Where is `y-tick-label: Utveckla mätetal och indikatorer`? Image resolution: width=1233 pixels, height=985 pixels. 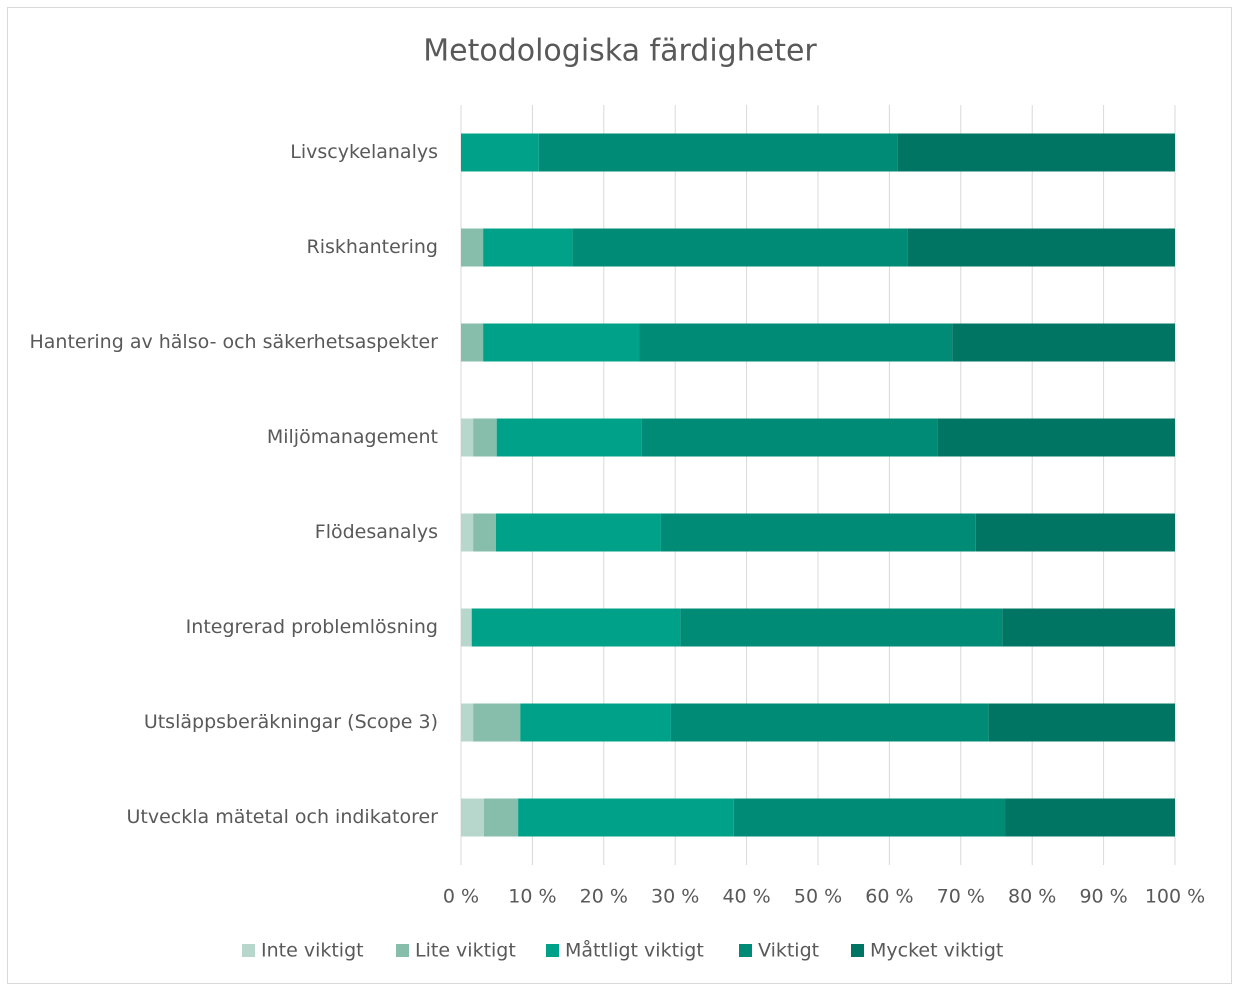
y-tick-label: Utveckla mätetal och indikatorer is located at coordinates (283, 817).